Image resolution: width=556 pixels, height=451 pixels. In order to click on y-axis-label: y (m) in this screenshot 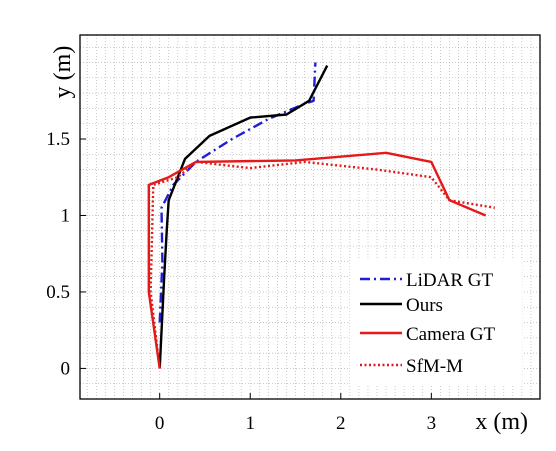, I will do `click(63, 72)`.